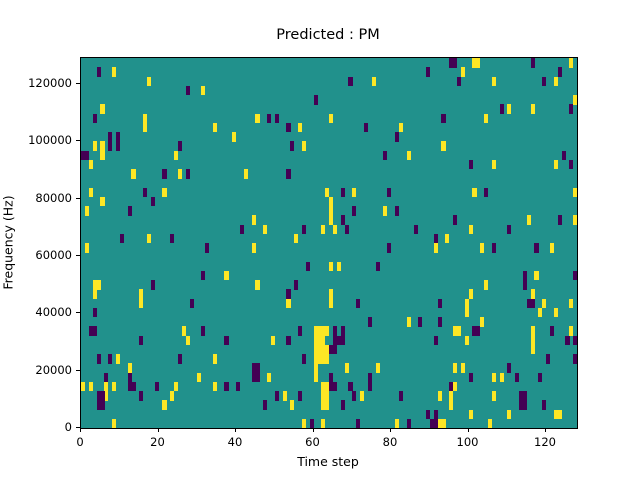  I want to click on y-tick-label: 0, so click(68, 427).